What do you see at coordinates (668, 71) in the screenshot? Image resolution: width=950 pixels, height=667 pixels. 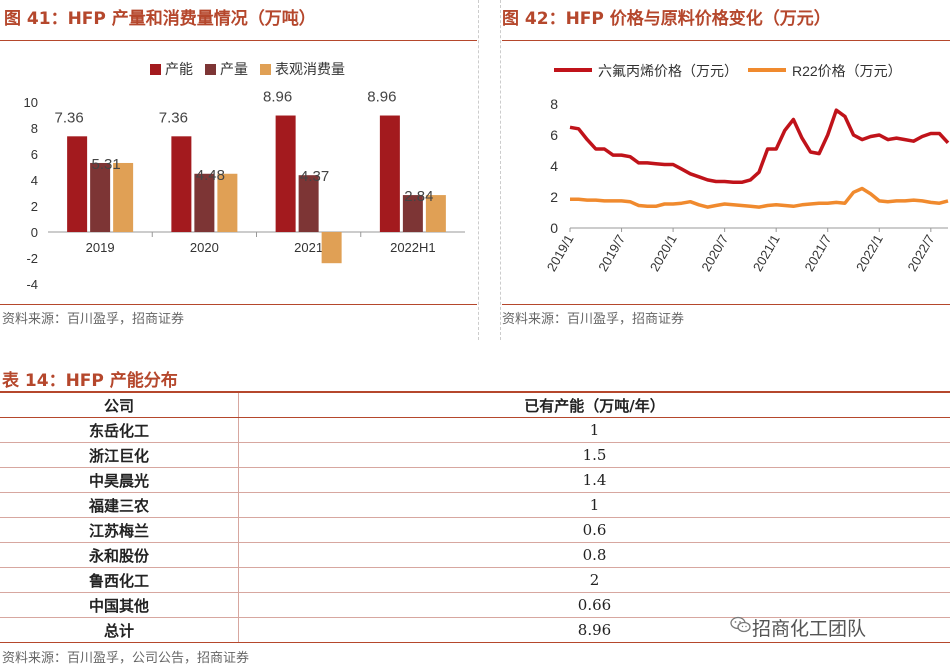 I see `legend-label: 六氟丙烯价格（万元）` at bounding box center [668, 71].